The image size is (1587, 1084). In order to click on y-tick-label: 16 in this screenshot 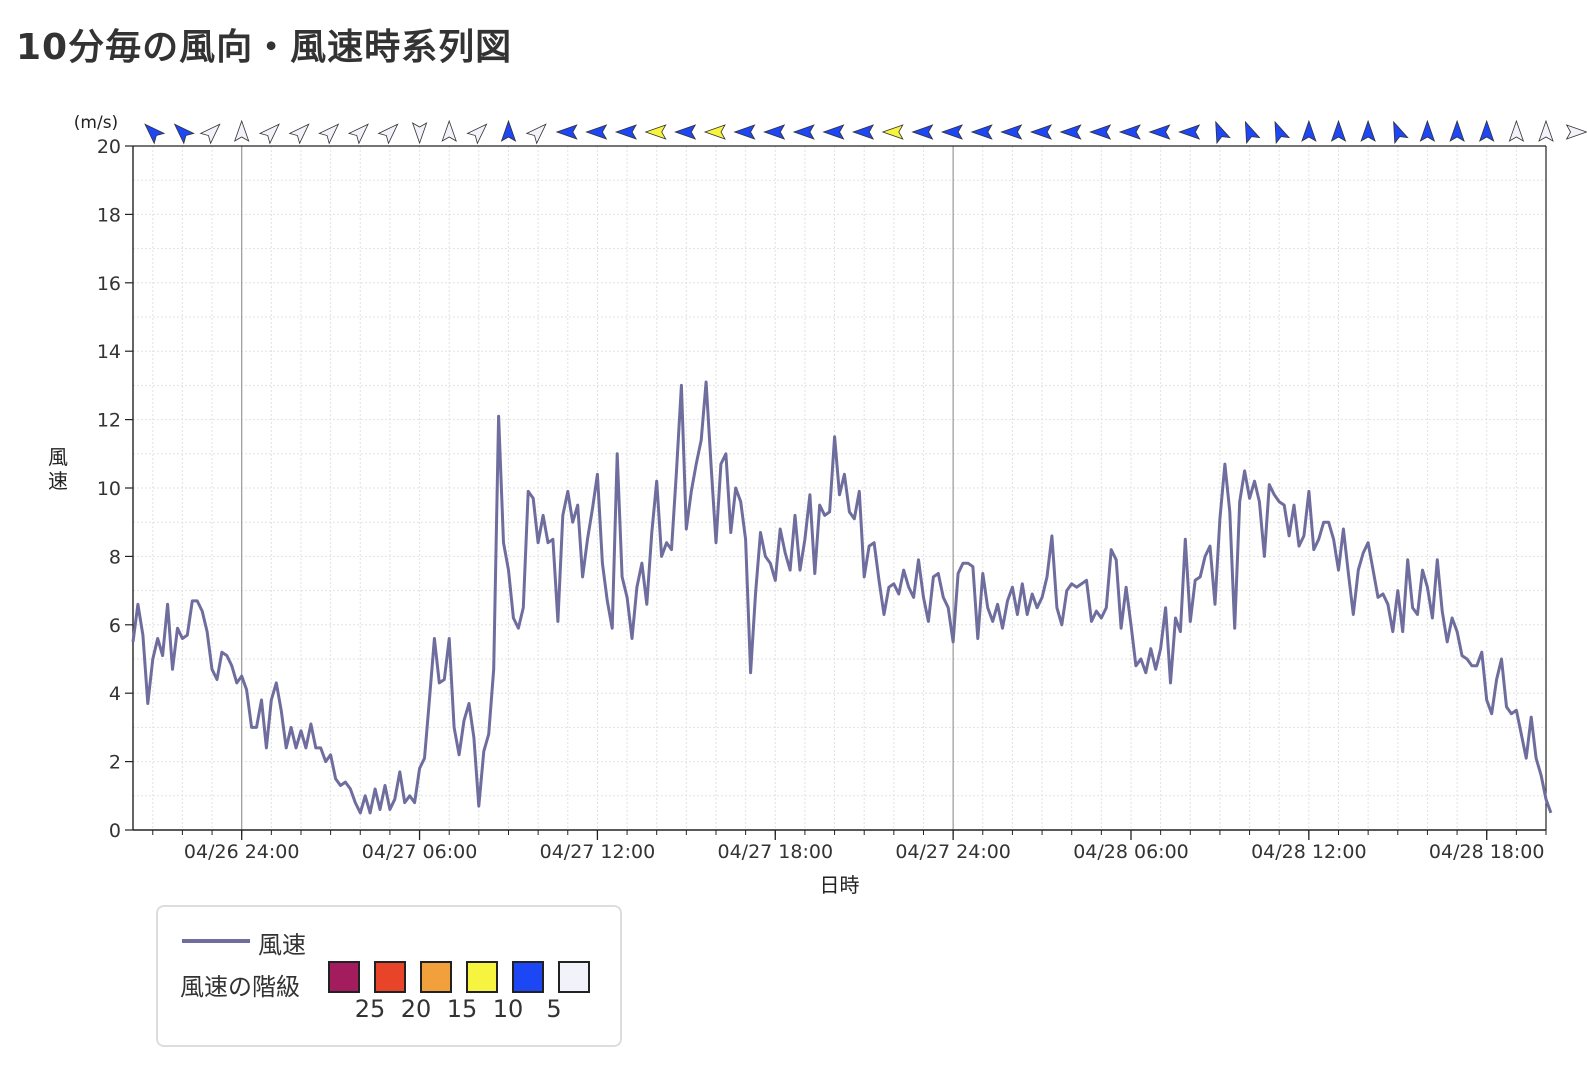, I will do `click(109, 284)`.